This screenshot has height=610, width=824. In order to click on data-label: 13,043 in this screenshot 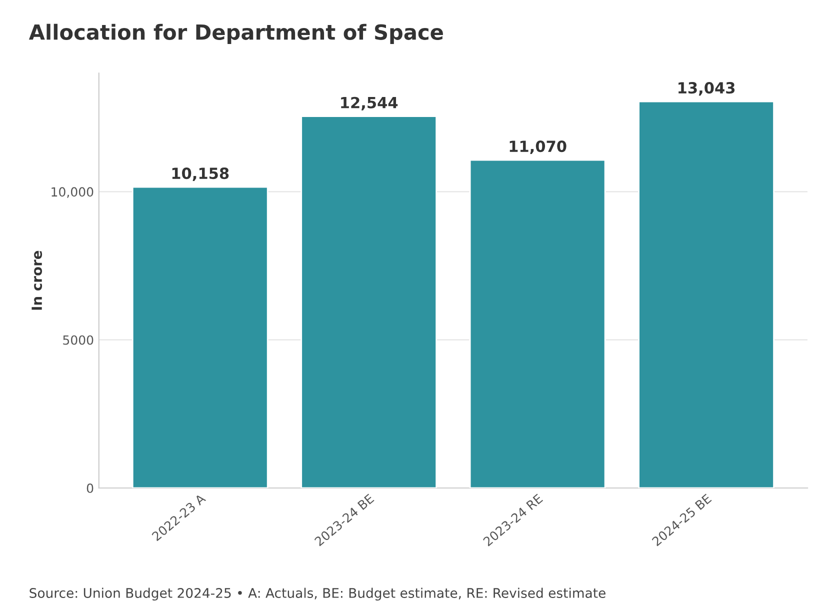, I will do `click(706, 89)`.